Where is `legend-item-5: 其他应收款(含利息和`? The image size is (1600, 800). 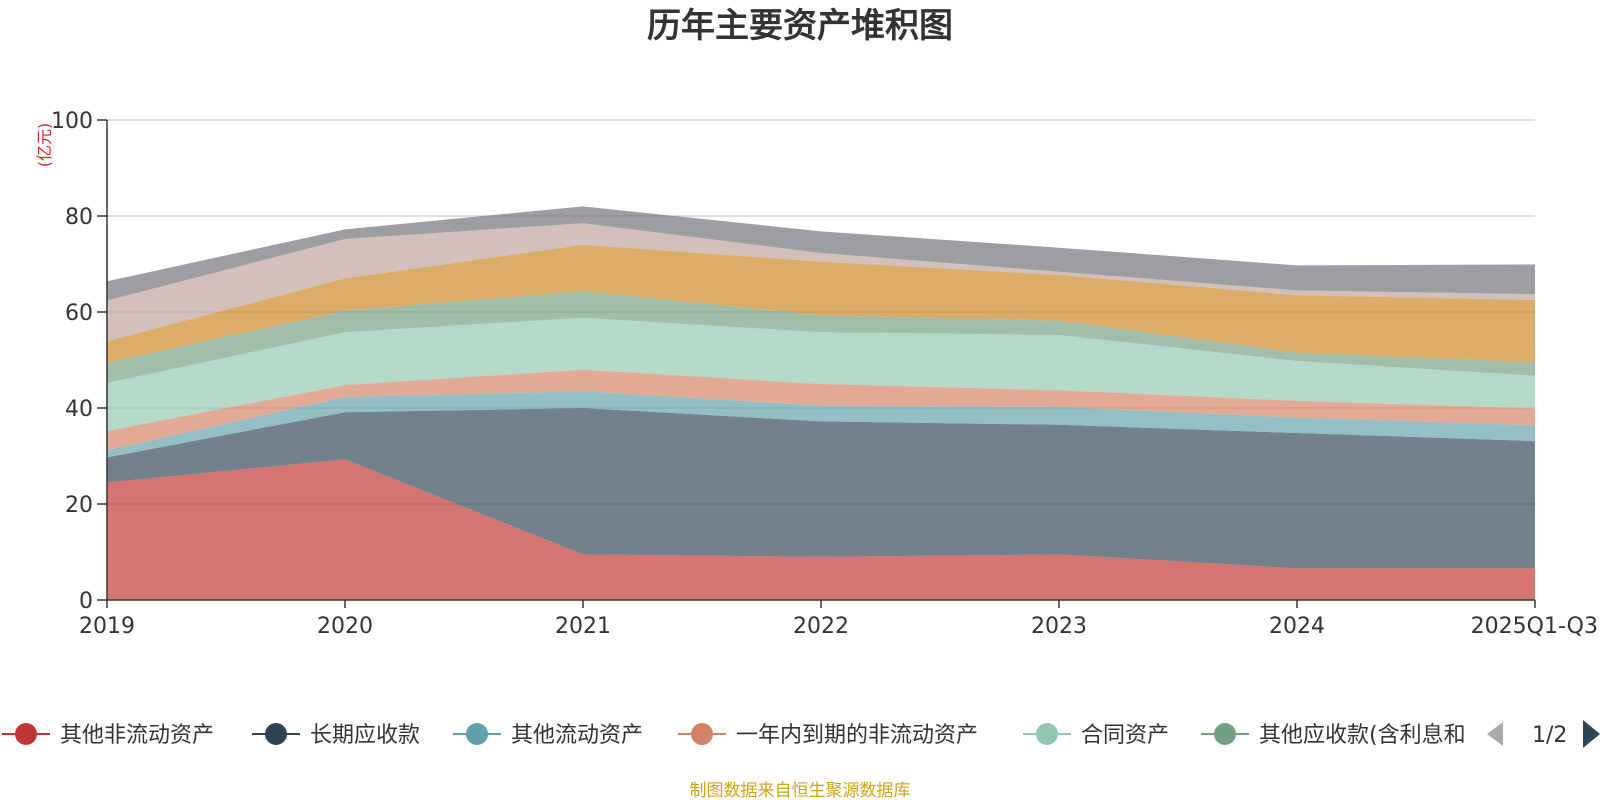
legend-item-5: 其他应收款(含利息和 is located at coordinates (1333, 735).